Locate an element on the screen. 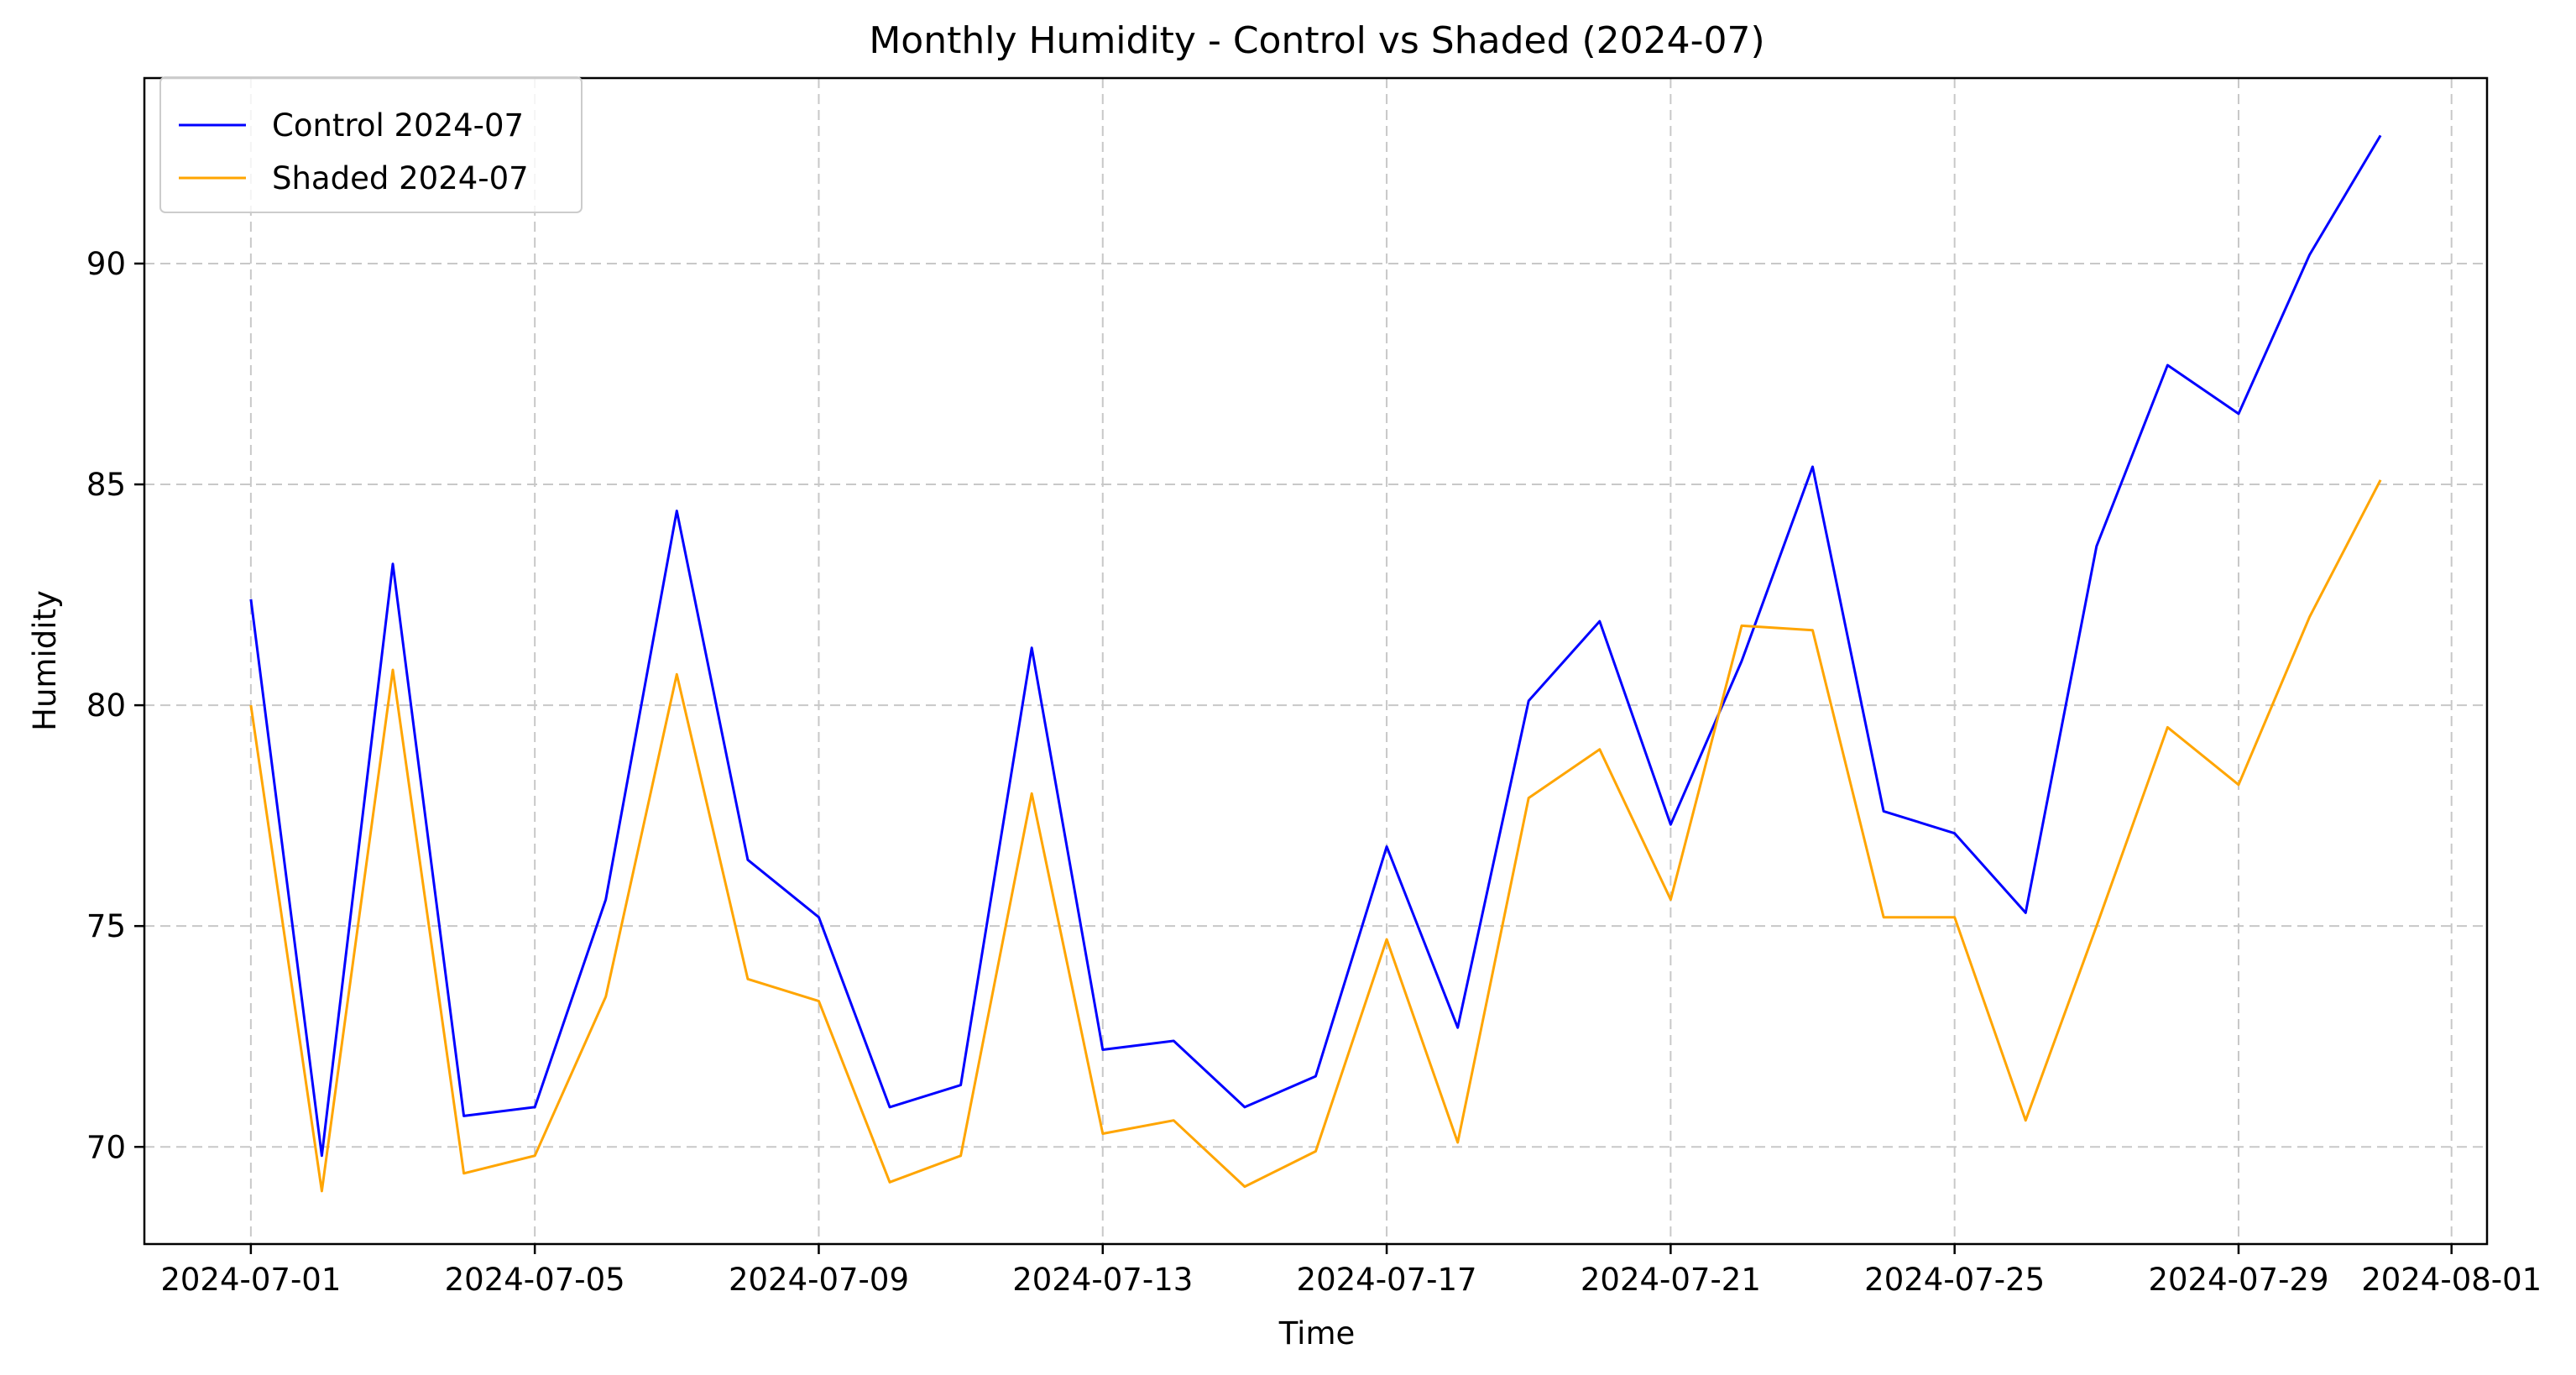  legend-box is located at coordinates (371, 144).